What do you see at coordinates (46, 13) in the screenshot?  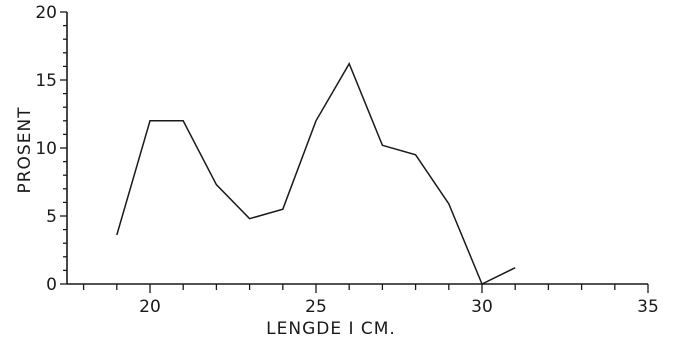 I see `y-tick-label: 20` at bounding box center [46, 13].